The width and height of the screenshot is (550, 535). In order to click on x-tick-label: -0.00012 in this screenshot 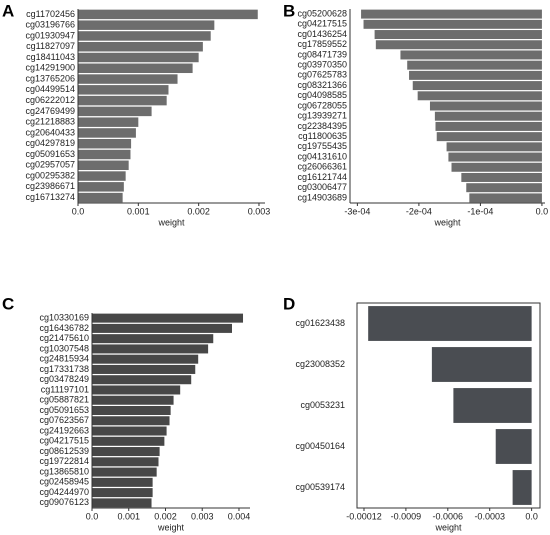, I will do `click(364, 516)`.